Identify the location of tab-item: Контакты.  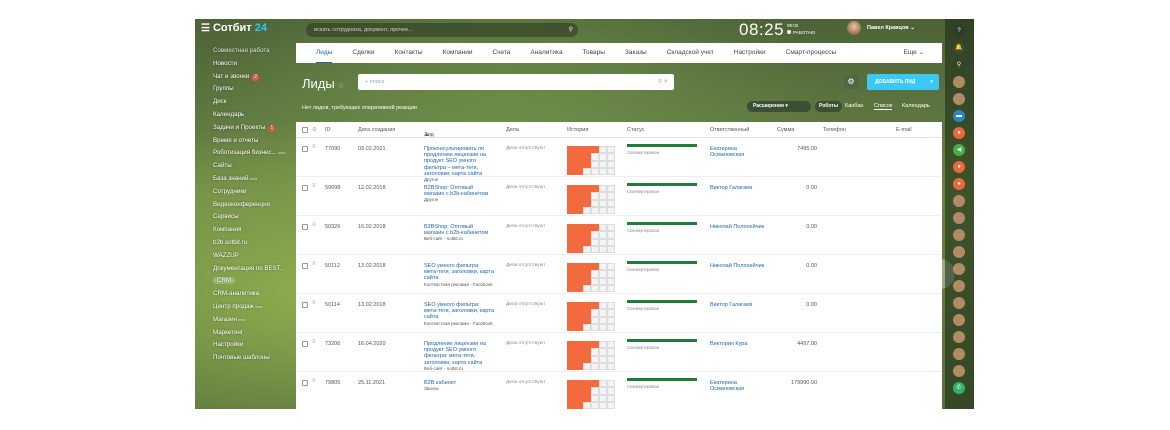
(408, 52).